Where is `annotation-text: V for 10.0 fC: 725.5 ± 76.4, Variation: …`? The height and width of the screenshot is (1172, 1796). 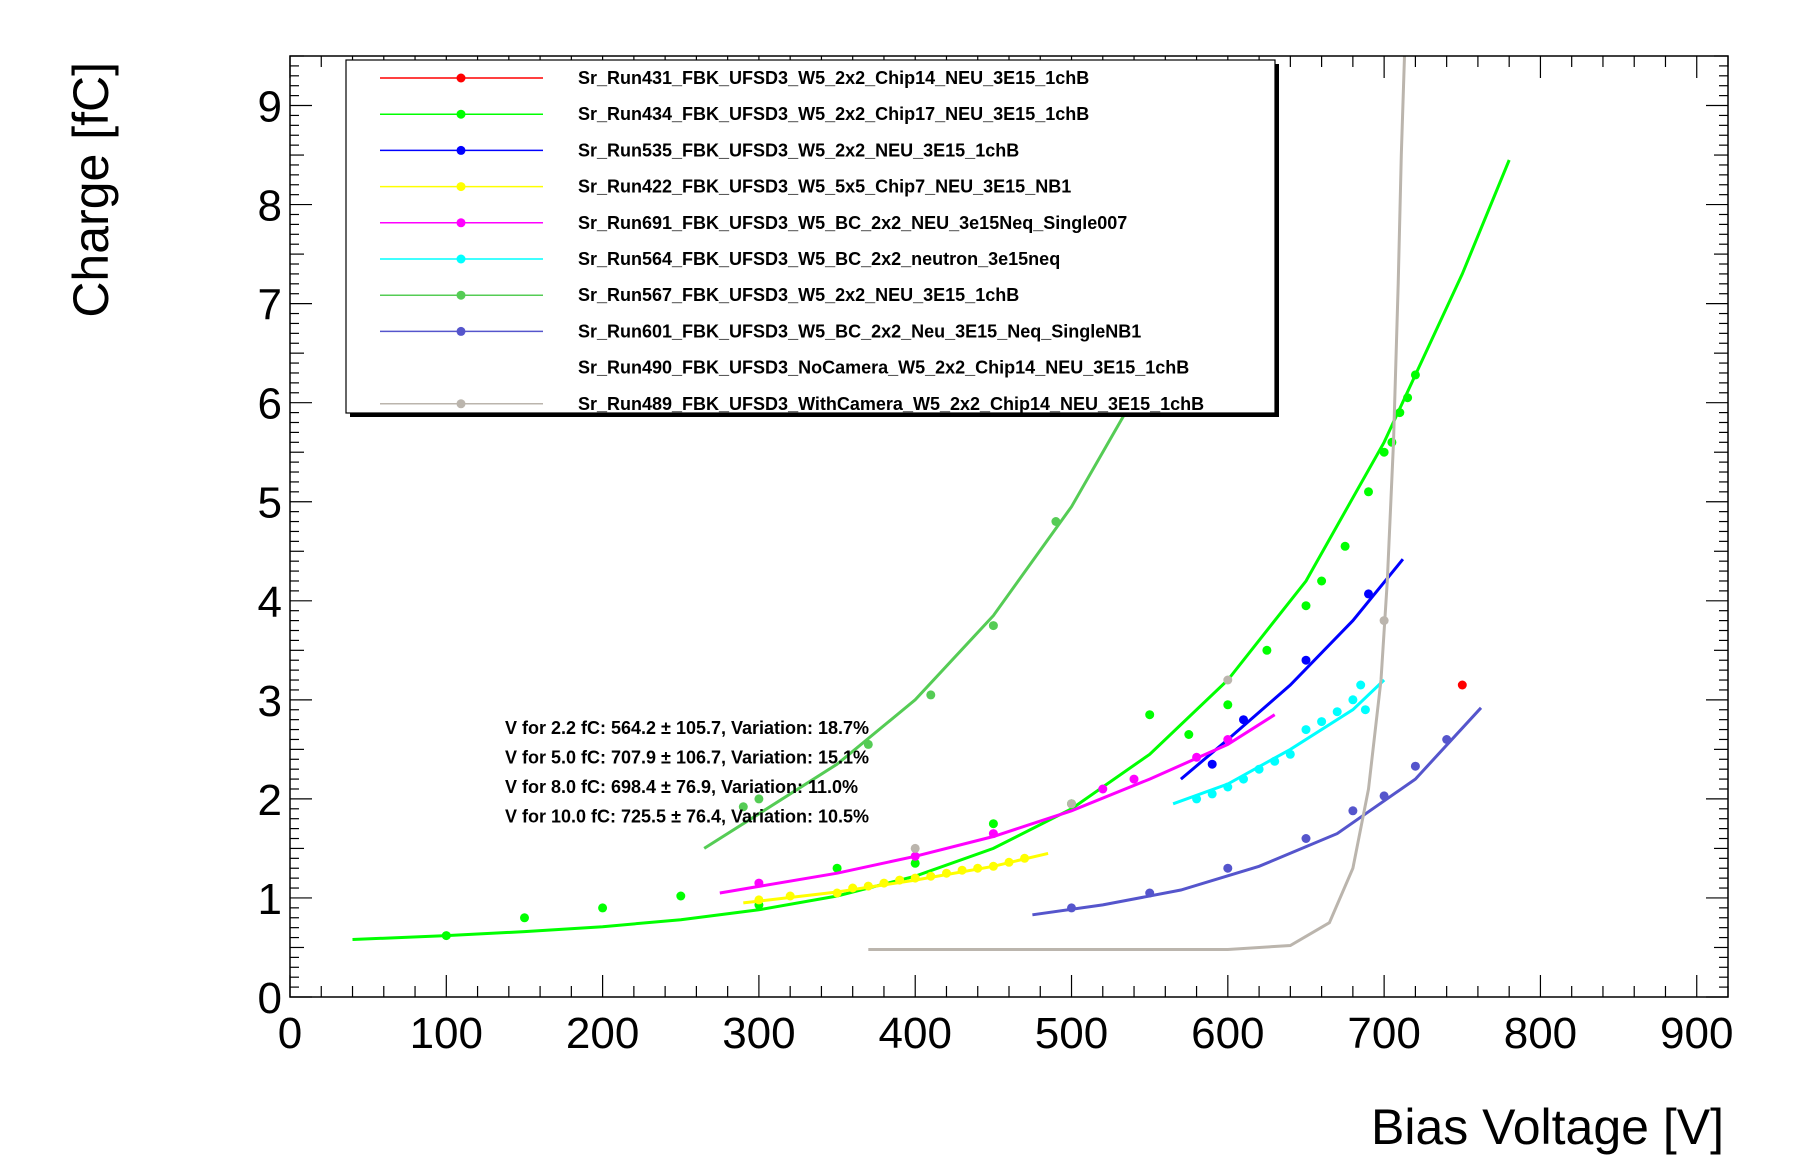 annotation-text: V for 10.0 fC: 725.5 ± 76.4, Variation: … is located at coordinates (687, 817).